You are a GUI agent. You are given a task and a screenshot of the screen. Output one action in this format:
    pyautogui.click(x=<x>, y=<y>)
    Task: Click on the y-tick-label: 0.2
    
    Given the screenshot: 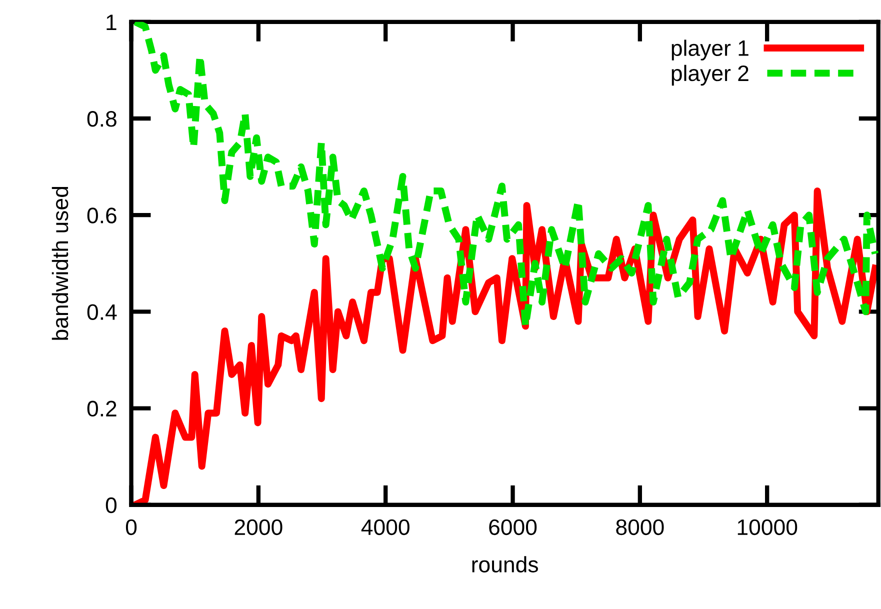 What is the action you would take?
    pyautogui.click(x=101, y=408)
    